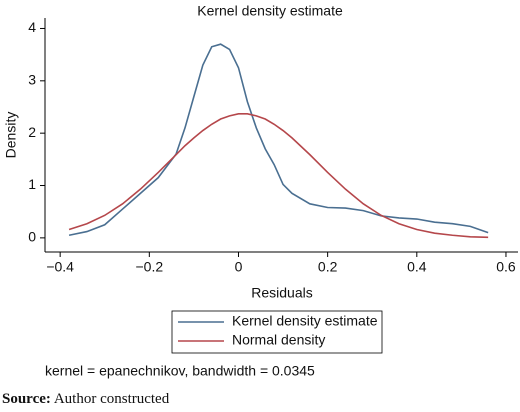 The width and height of the screenshot is (520, 412). Describe the element at coordinates (149, 267) in the screenshot. I see `x-tick-label: −0.2` at that location.